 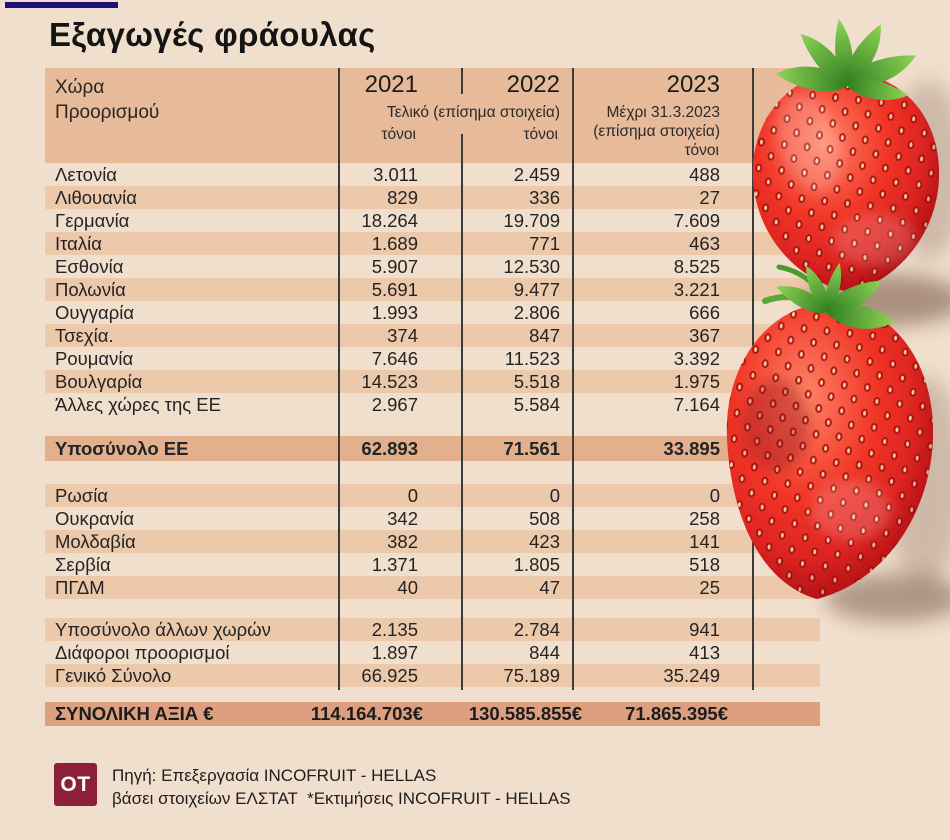 What do you see at coordinates (432, 564) in the screenshot?
I see `table-row: Σερβία 1.371 1.805 518` at bounding box center [432, 564].